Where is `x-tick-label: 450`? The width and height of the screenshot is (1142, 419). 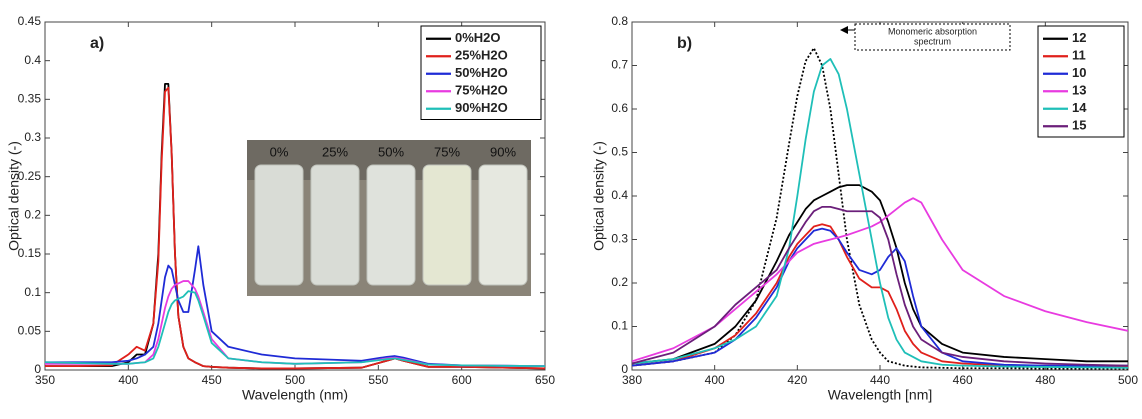
x-tick-label: 450 is located at coordinates (212, 380).